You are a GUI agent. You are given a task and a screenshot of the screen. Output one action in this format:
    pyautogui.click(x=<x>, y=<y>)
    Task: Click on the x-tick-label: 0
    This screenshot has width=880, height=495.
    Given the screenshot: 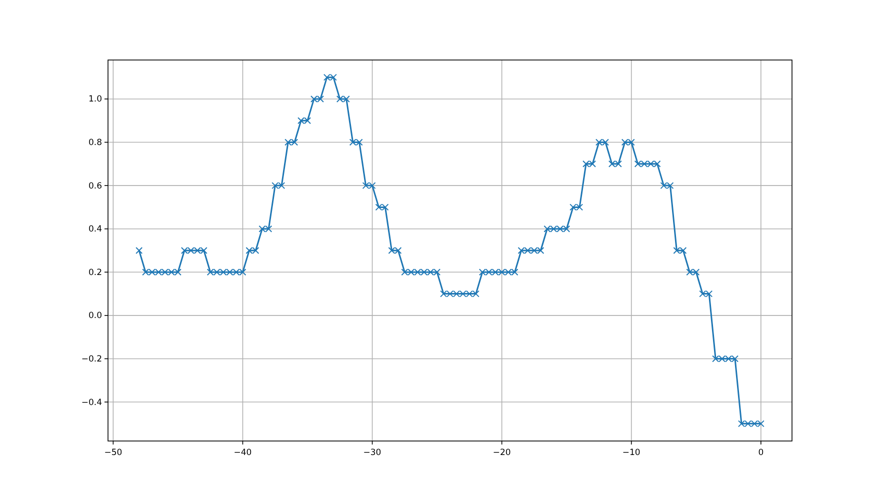 What is the action you would take?
    pyautogui.click(x=761, y=453)
    